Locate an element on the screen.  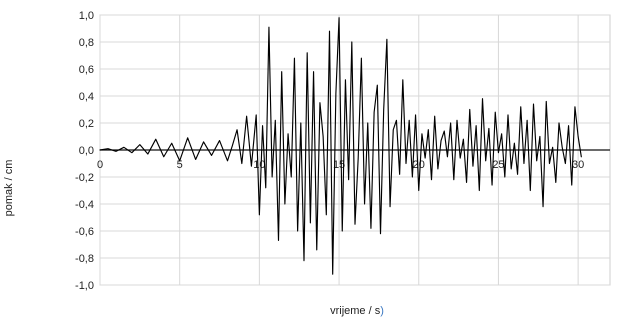
y-tick-labels: -1,0 -0,8 -0,6 -0,4 -0,2 0,0 0,2 0,4 0,6 0,8 1,0 is located at coordinates (84, 151).